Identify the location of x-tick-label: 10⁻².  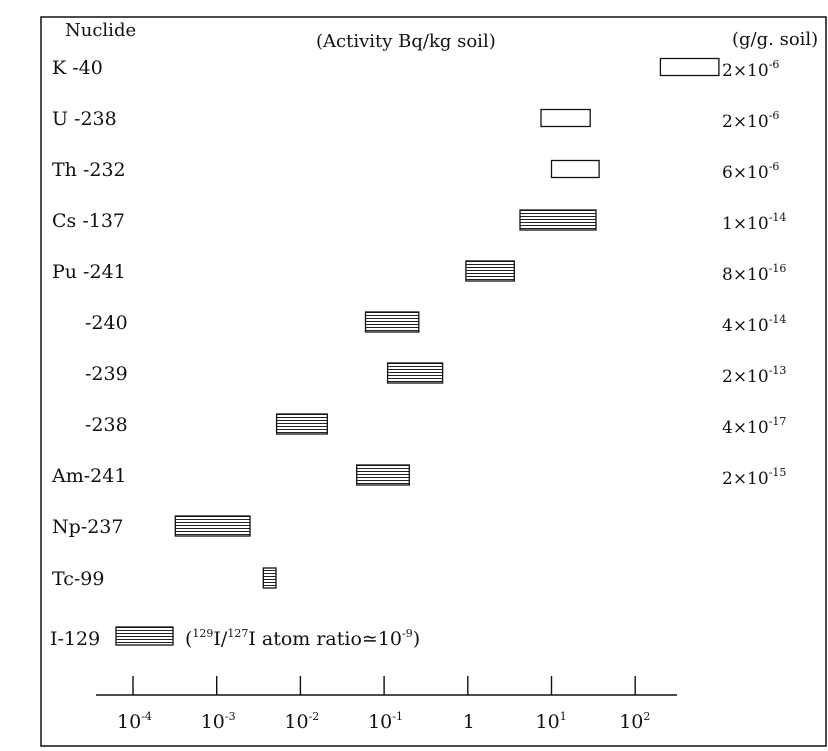
(301, 721).